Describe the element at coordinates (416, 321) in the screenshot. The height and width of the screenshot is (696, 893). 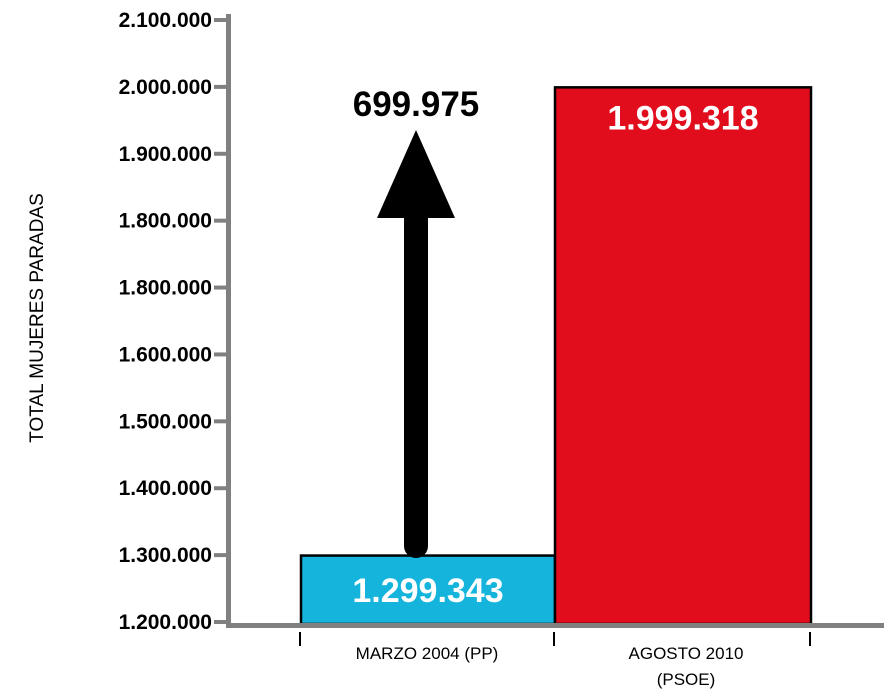
I see `increase-arrow: 699.975` at that location.